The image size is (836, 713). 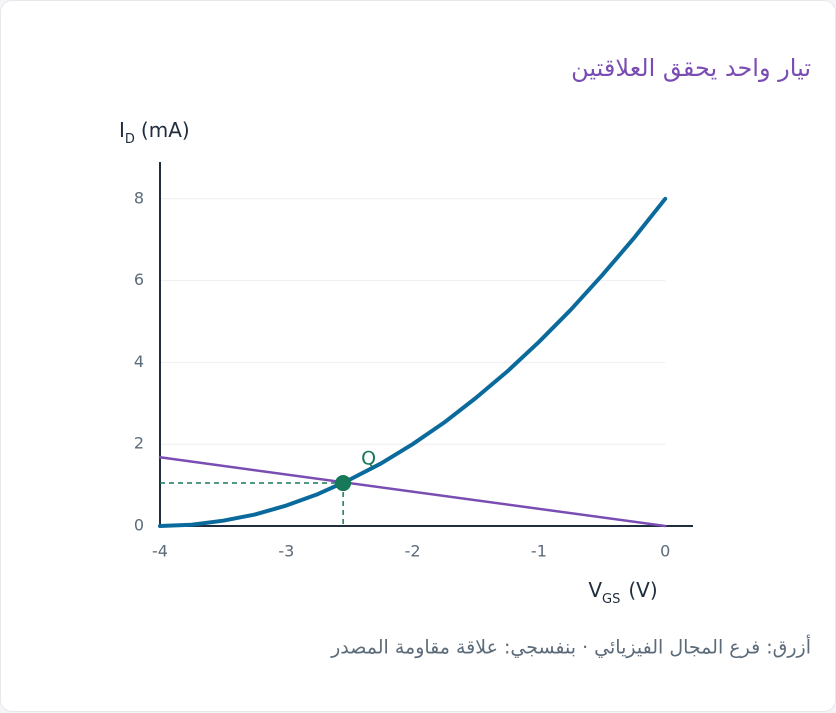 I want to click on y-axis-sub: D, so click(x=130, y=139).